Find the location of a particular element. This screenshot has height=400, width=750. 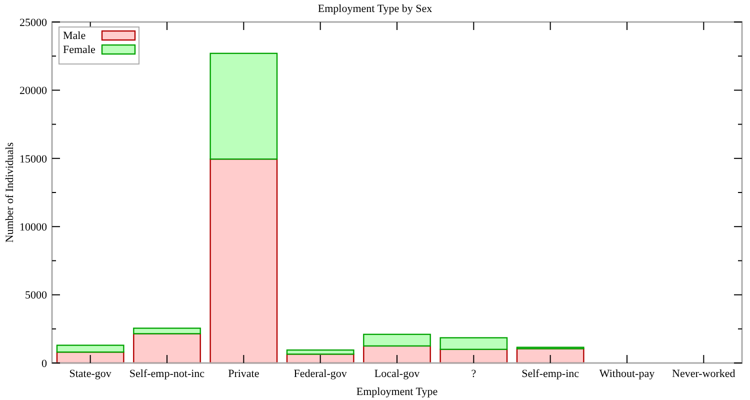

x-tick-label: Never-worked is located at coordinates (704, 374).